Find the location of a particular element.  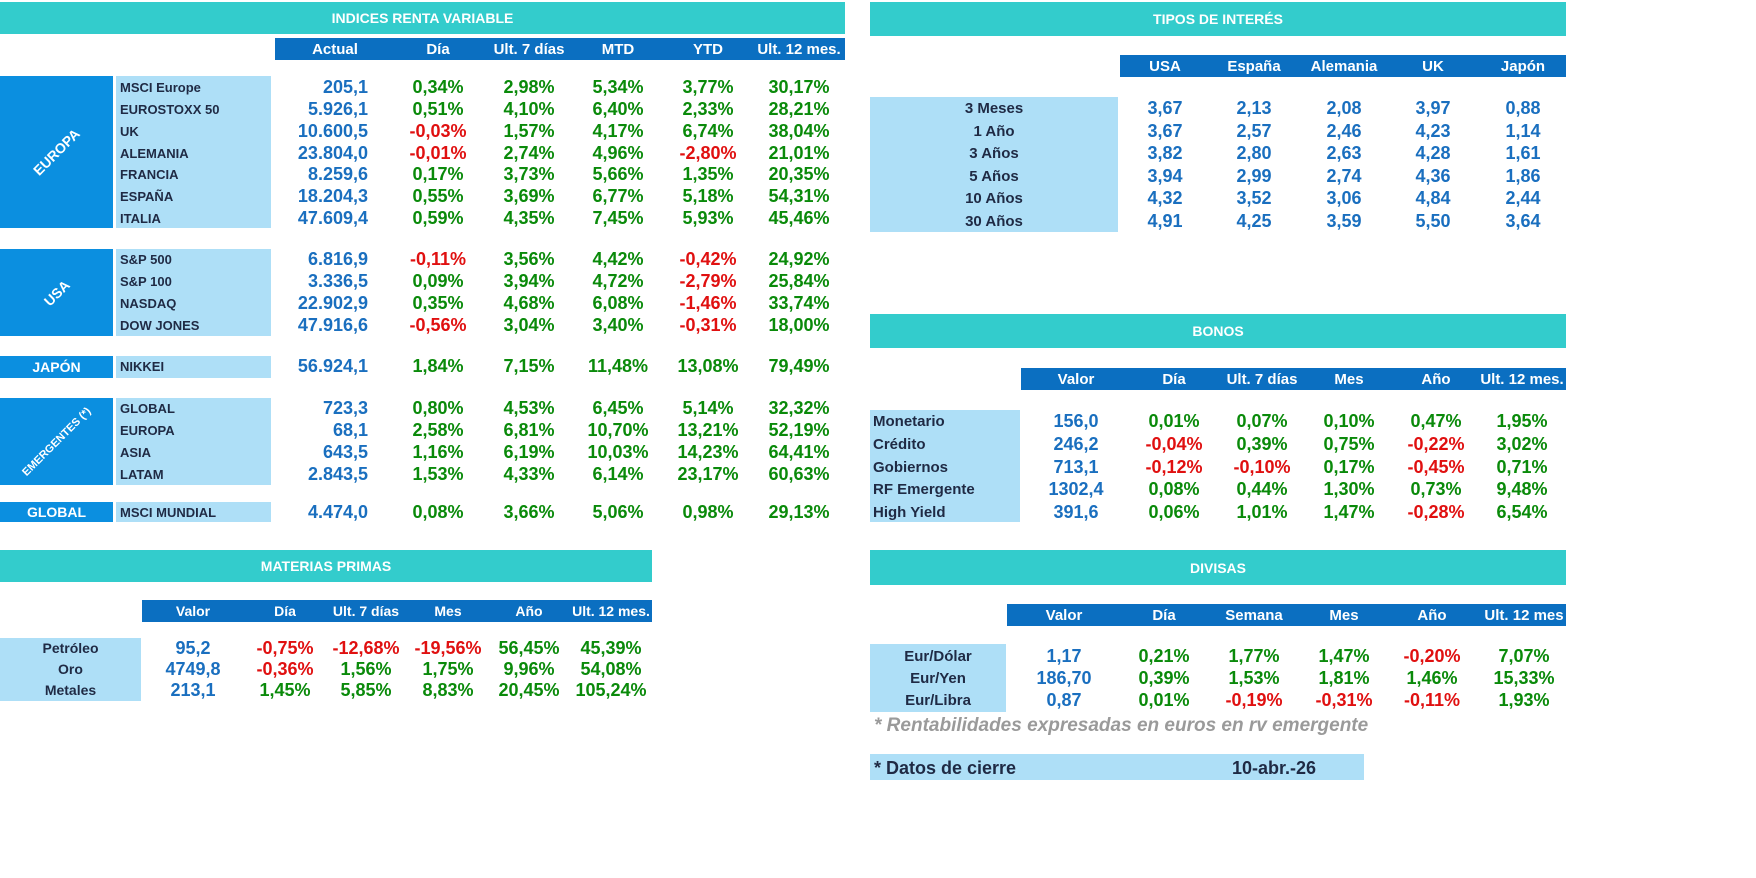

index-value: 3.336,5 is located at coordinates (337, 281).